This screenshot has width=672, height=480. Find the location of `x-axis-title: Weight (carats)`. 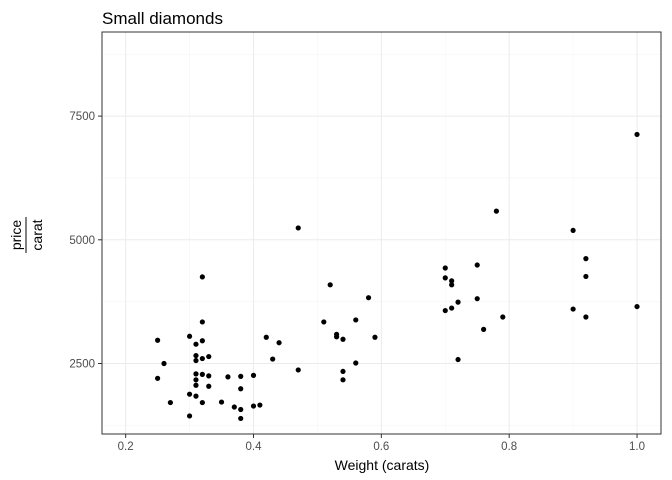

x-axis-title: Weight (carats) is located at coordinates (382, 465).